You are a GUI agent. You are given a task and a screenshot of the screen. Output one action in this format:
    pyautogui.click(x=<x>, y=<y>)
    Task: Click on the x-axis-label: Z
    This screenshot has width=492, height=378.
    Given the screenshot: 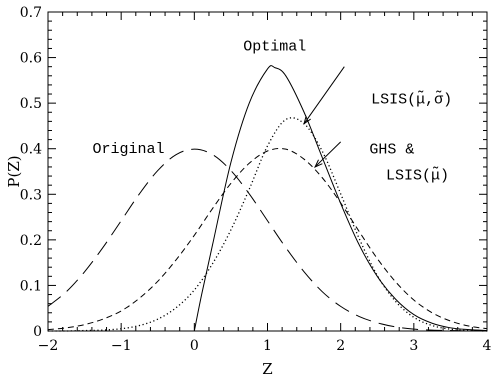 What is the action you would take?
    pyautogui.click(x=267, y=369)
    